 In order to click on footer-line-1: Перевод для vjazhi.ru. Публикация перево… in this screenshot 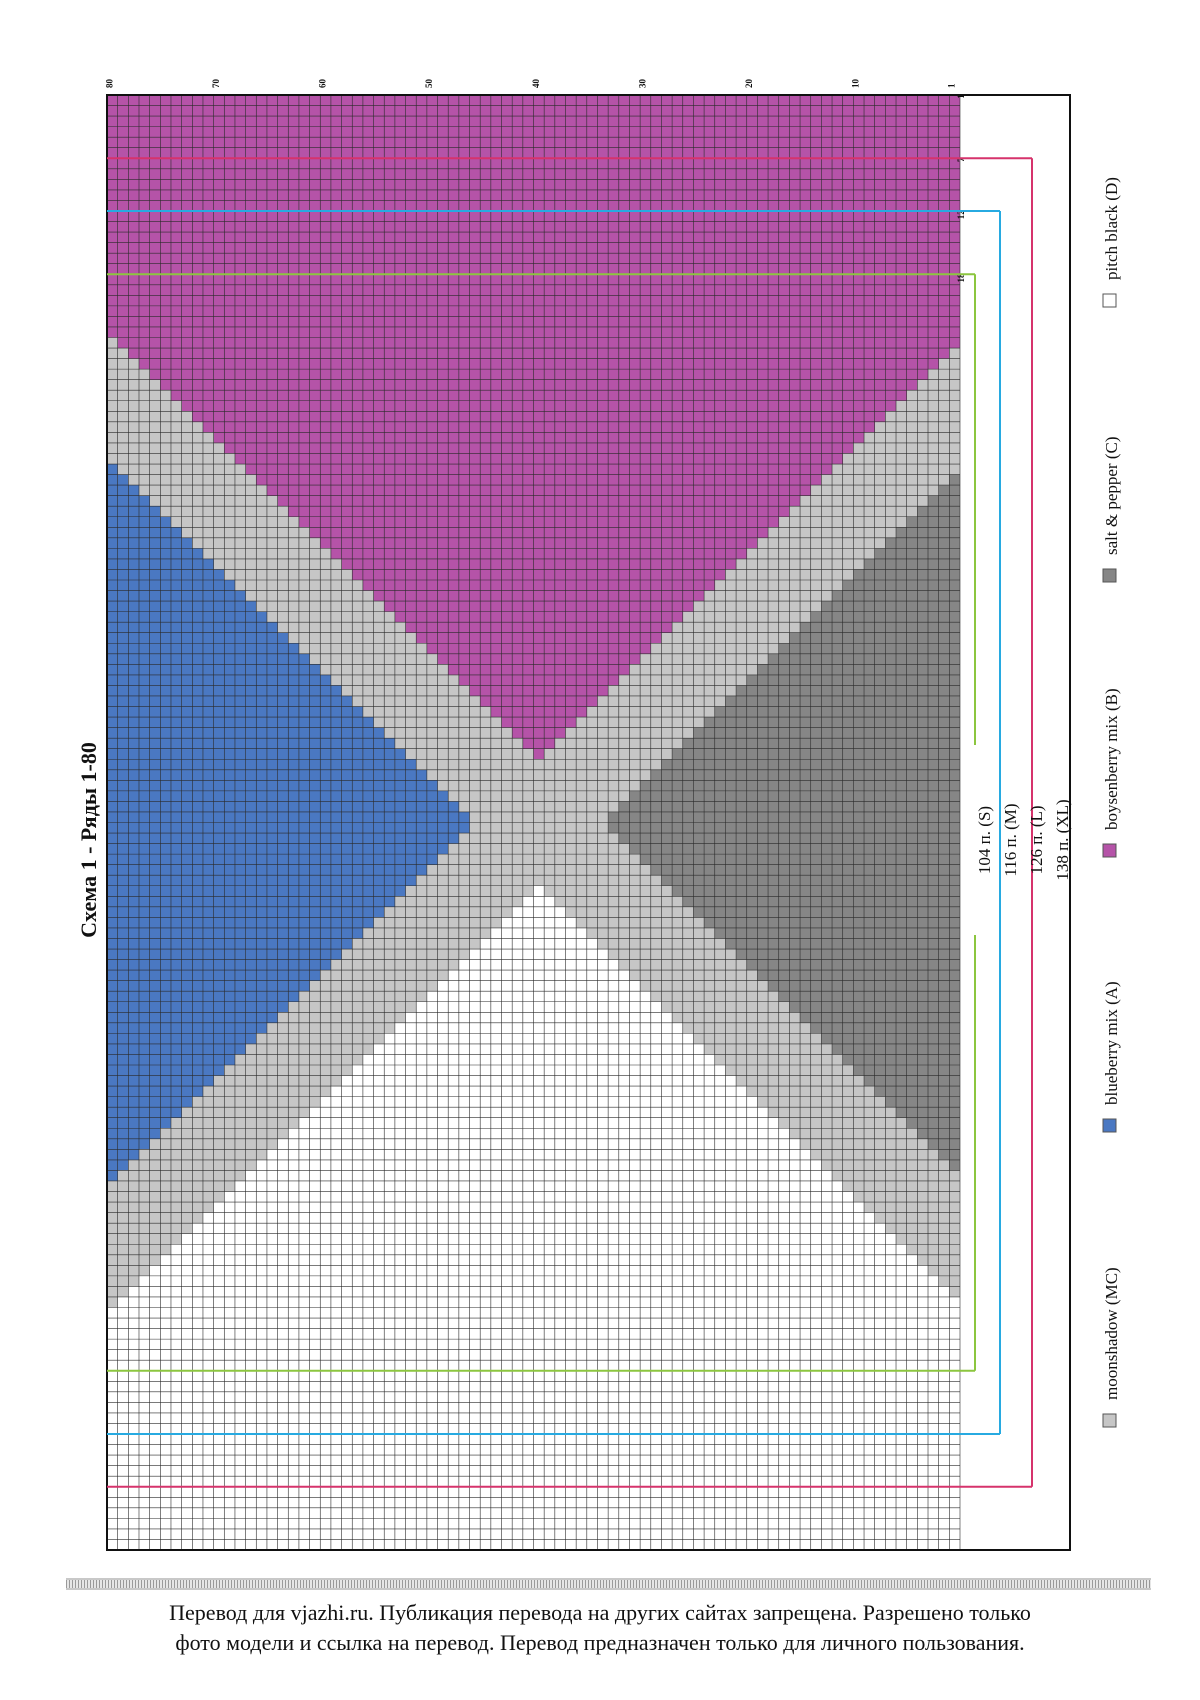, I will do `click(600, 1612)`.